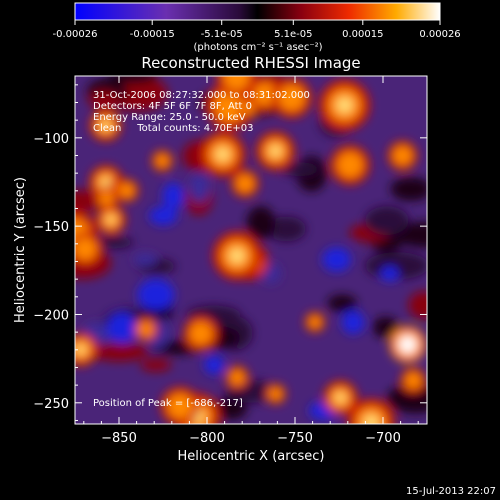 The image size is (500, 500). I want to click on colorbar-tick-label: -0.00026, so click(75, 34).